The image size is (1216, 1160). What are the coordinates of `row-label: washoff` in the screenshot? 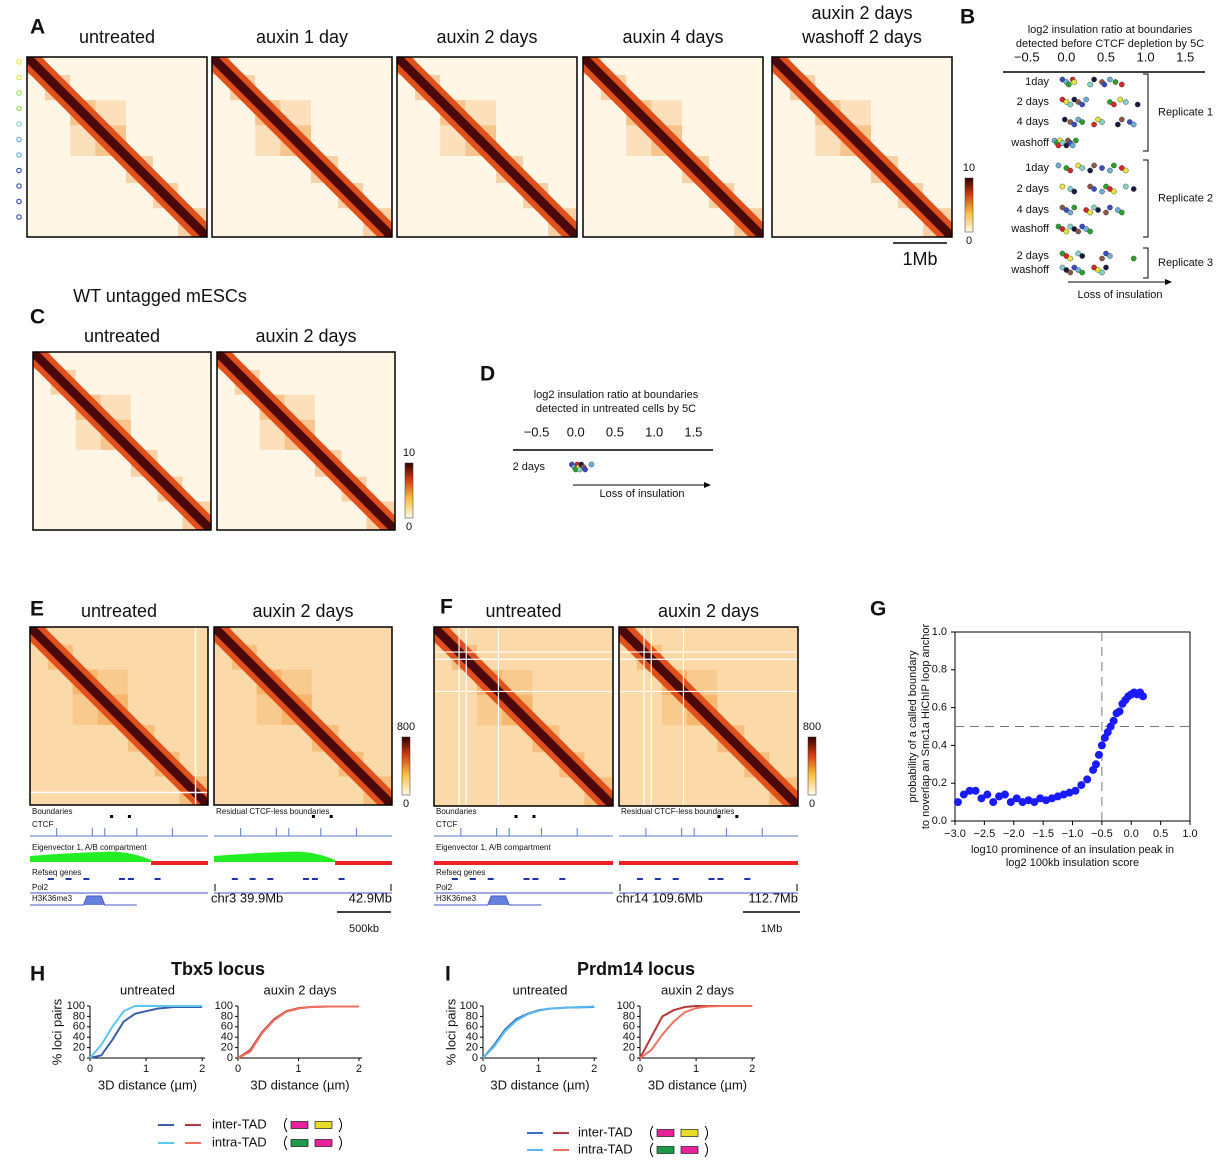 It's located at (1030, 143).